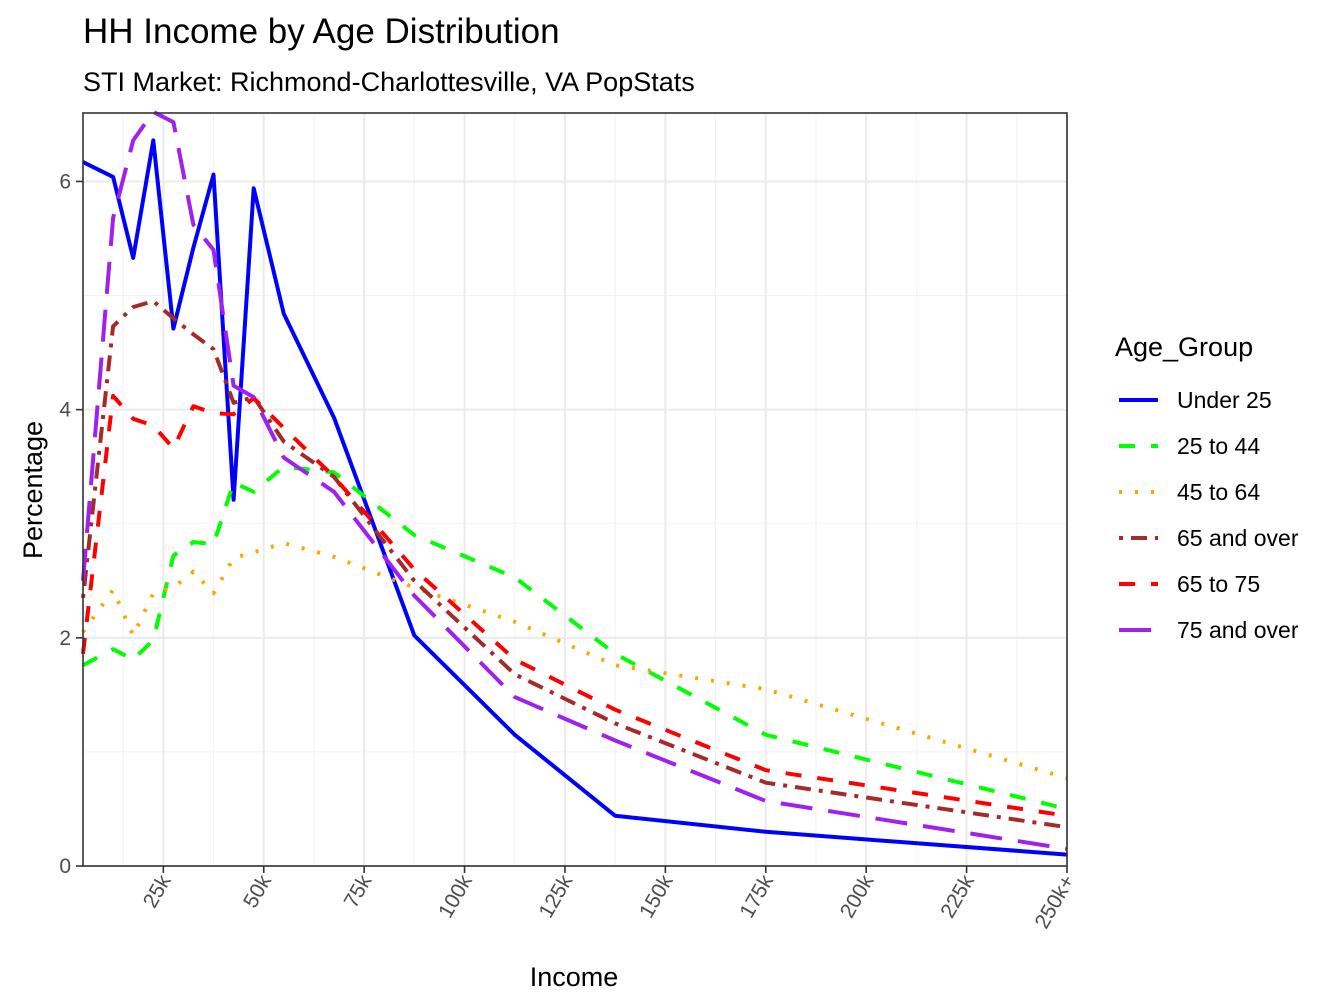  Describe the element at coordinates (656, 896) in the screenshot. I see `x-tick-label: 150k` at that location.